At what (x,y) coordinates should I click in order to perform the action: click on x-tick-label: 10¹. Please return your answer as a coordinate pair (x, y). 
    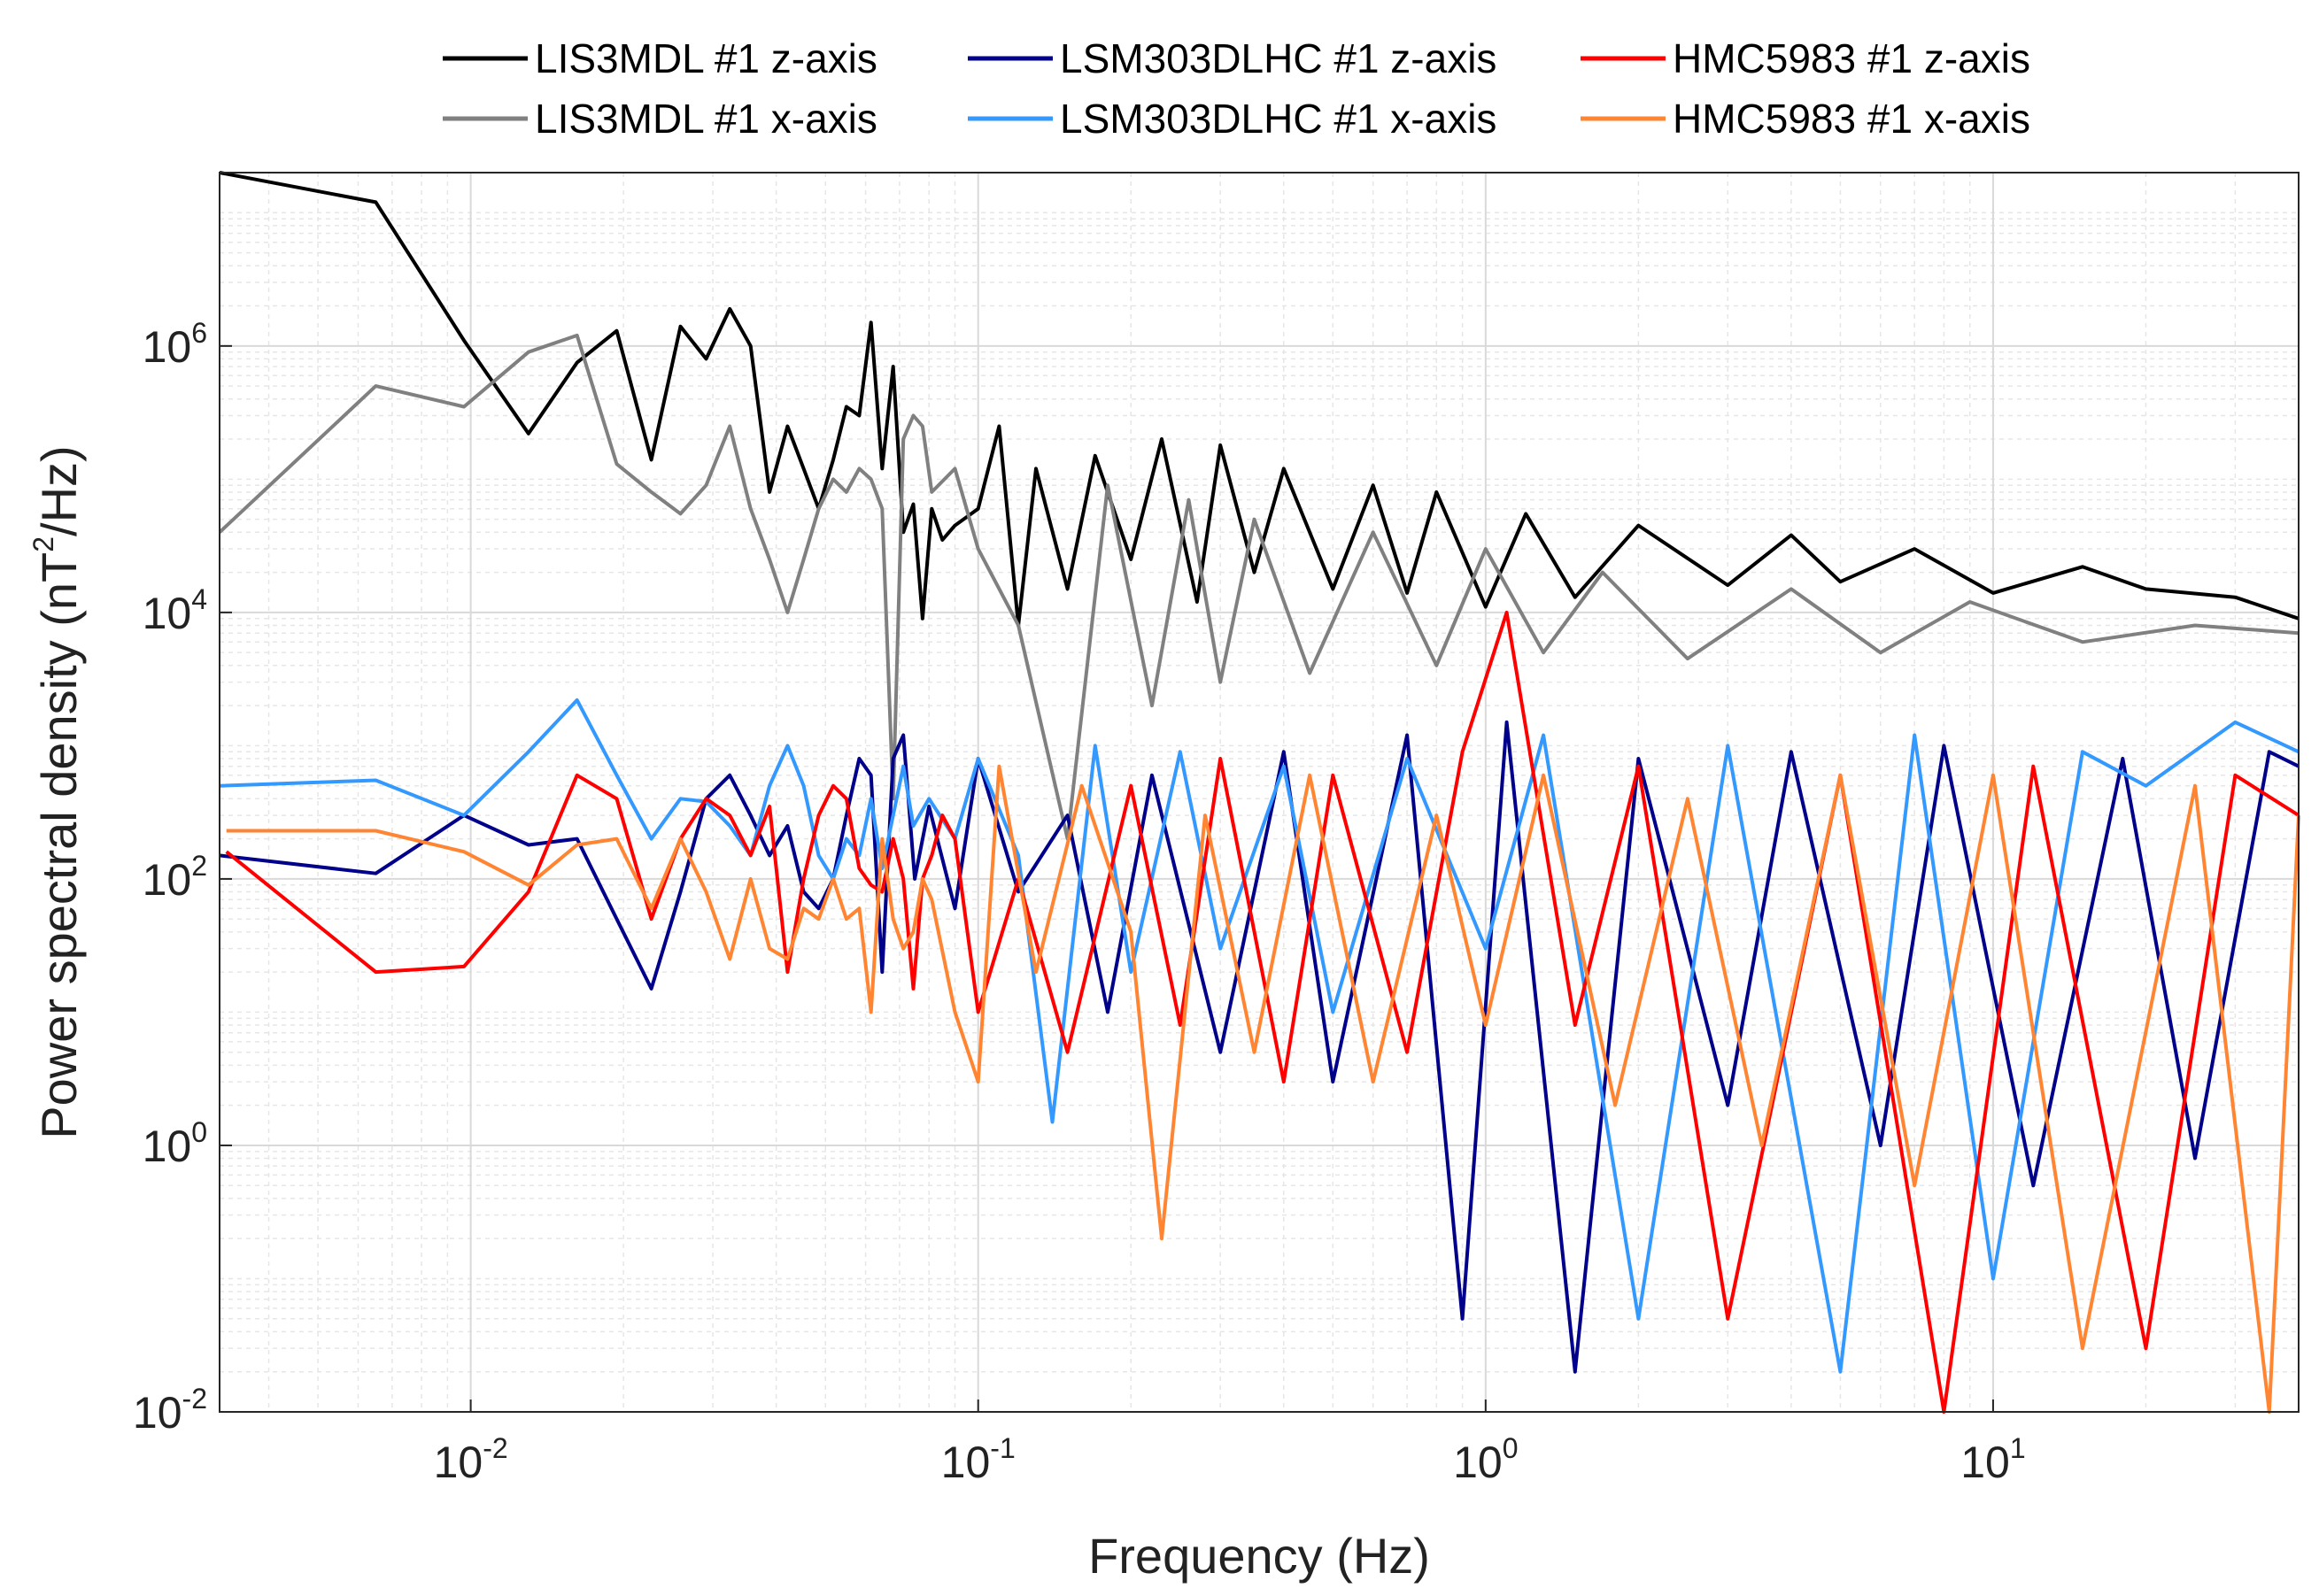
    Looking at the image, I should click on (1992, 1459).